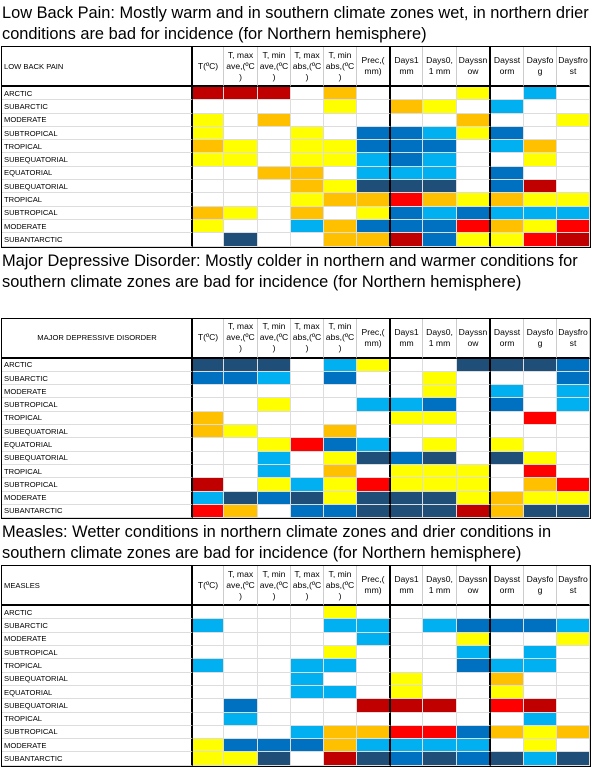 The width and height of the screenshot is (593, 775). Describe the element at coordinates (374, 67) in the screenshot. I see `column-header: Prec,( mm)` at that location.